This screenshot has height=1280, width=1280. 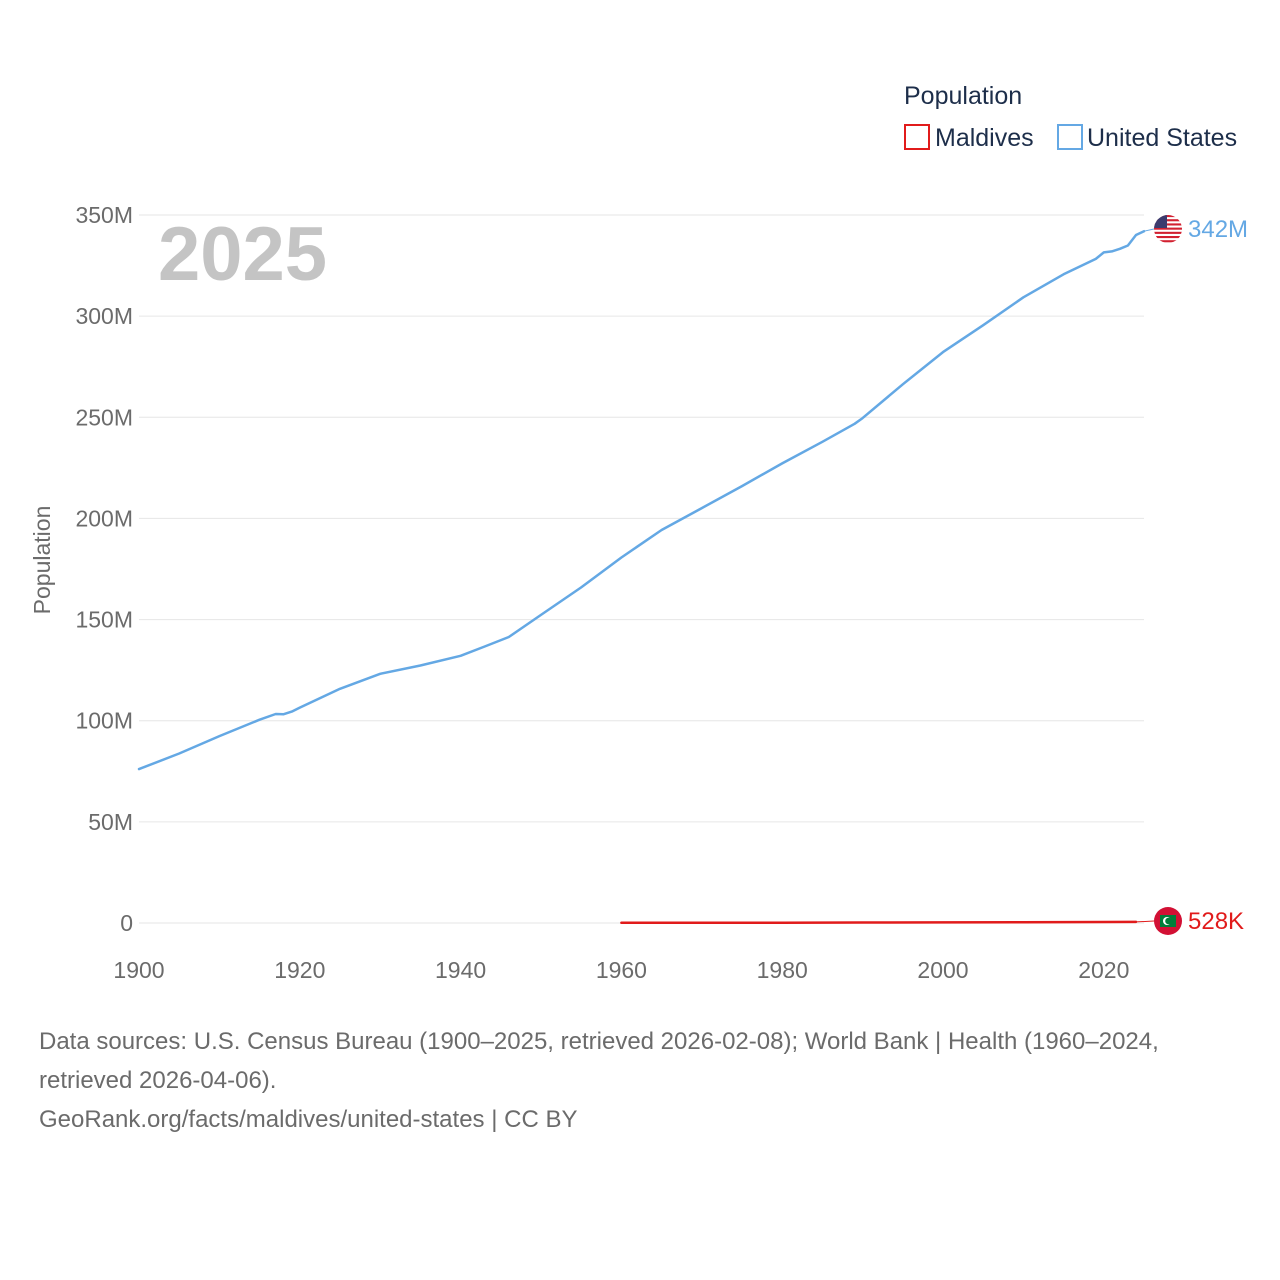 What do you see at coordinates (1162, 138) in the screenshot?
I see `legend-label-united-states: United States` at bounding box center [1162, 138].